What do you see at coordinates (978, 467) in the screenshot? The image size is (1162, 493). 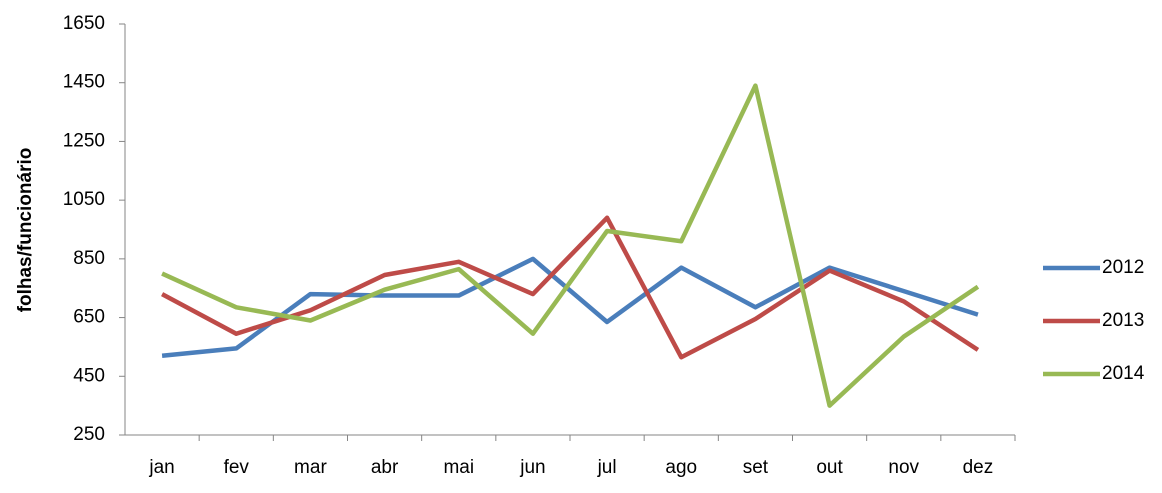 I see `x-tick-label: dez` at bounding box center [978, 467].